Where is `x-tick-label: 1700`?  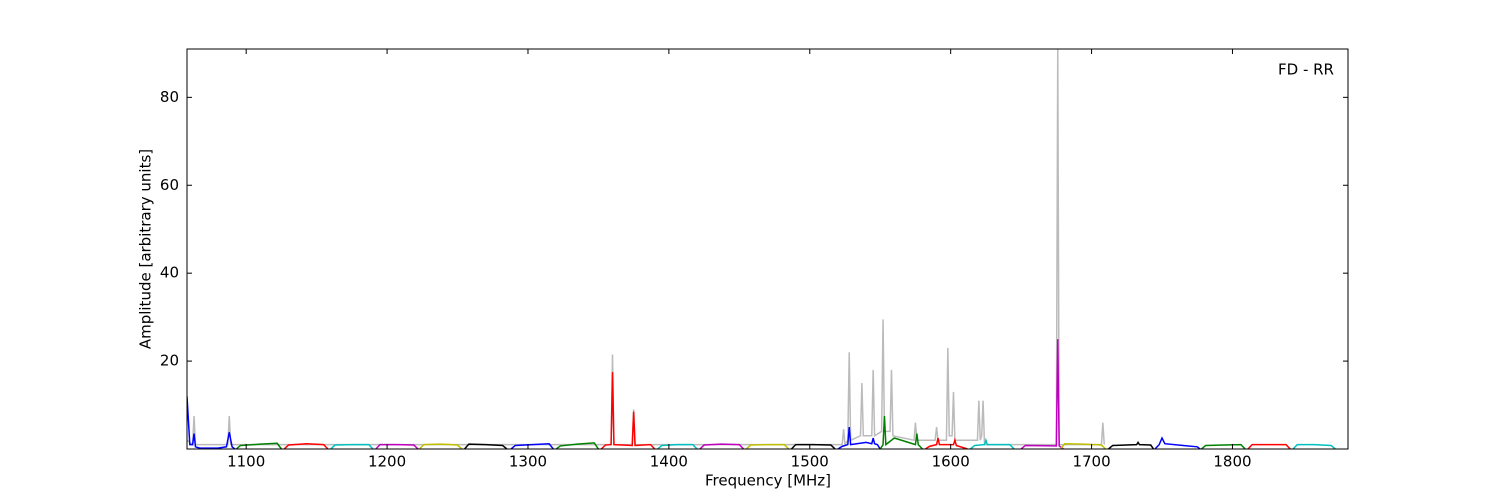
x-tick-label: 1700 is located at coordinates (1091, 462).